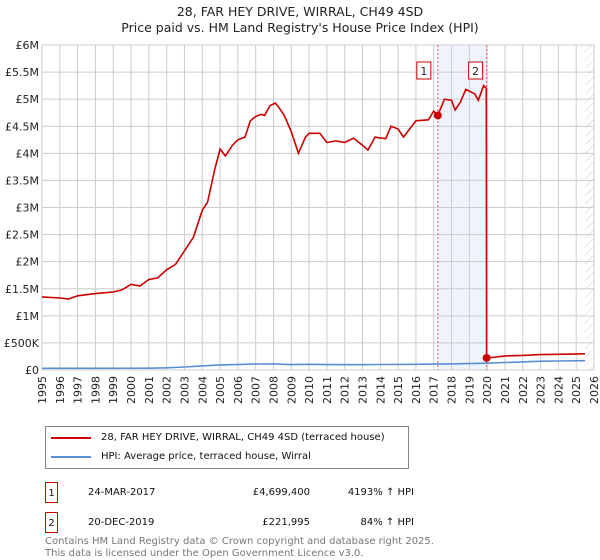 The image size is (600, 560). Describe the element at coordinates (71, 456) in the screenshot. I see `legend-swatch-blue` at that location.